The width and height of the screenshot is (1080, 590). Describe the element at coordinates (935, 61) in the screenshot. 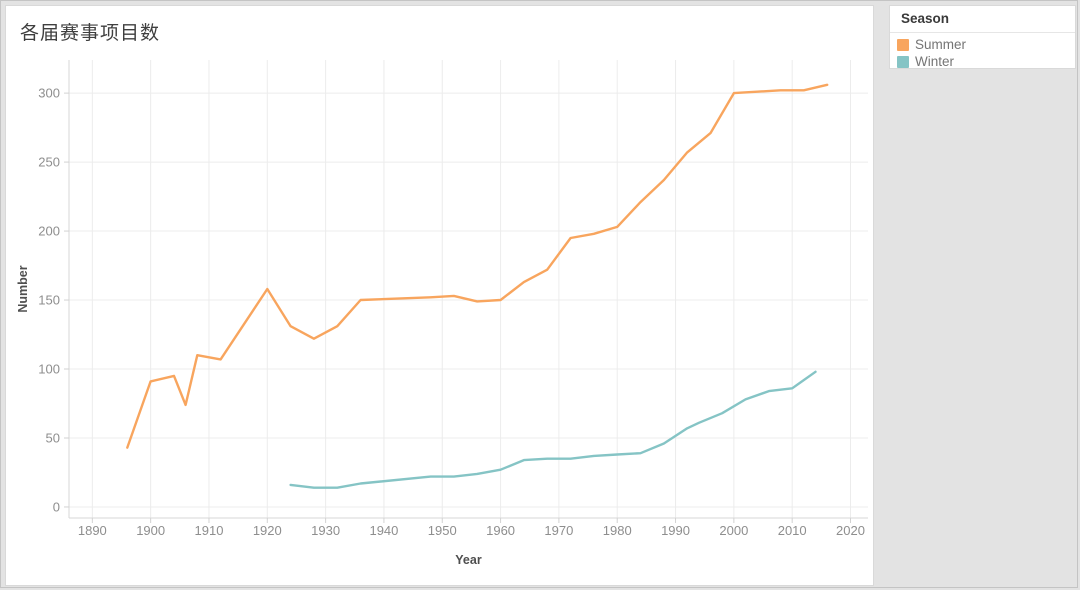

I see `legend-item-label-winter: Winter` at that location.